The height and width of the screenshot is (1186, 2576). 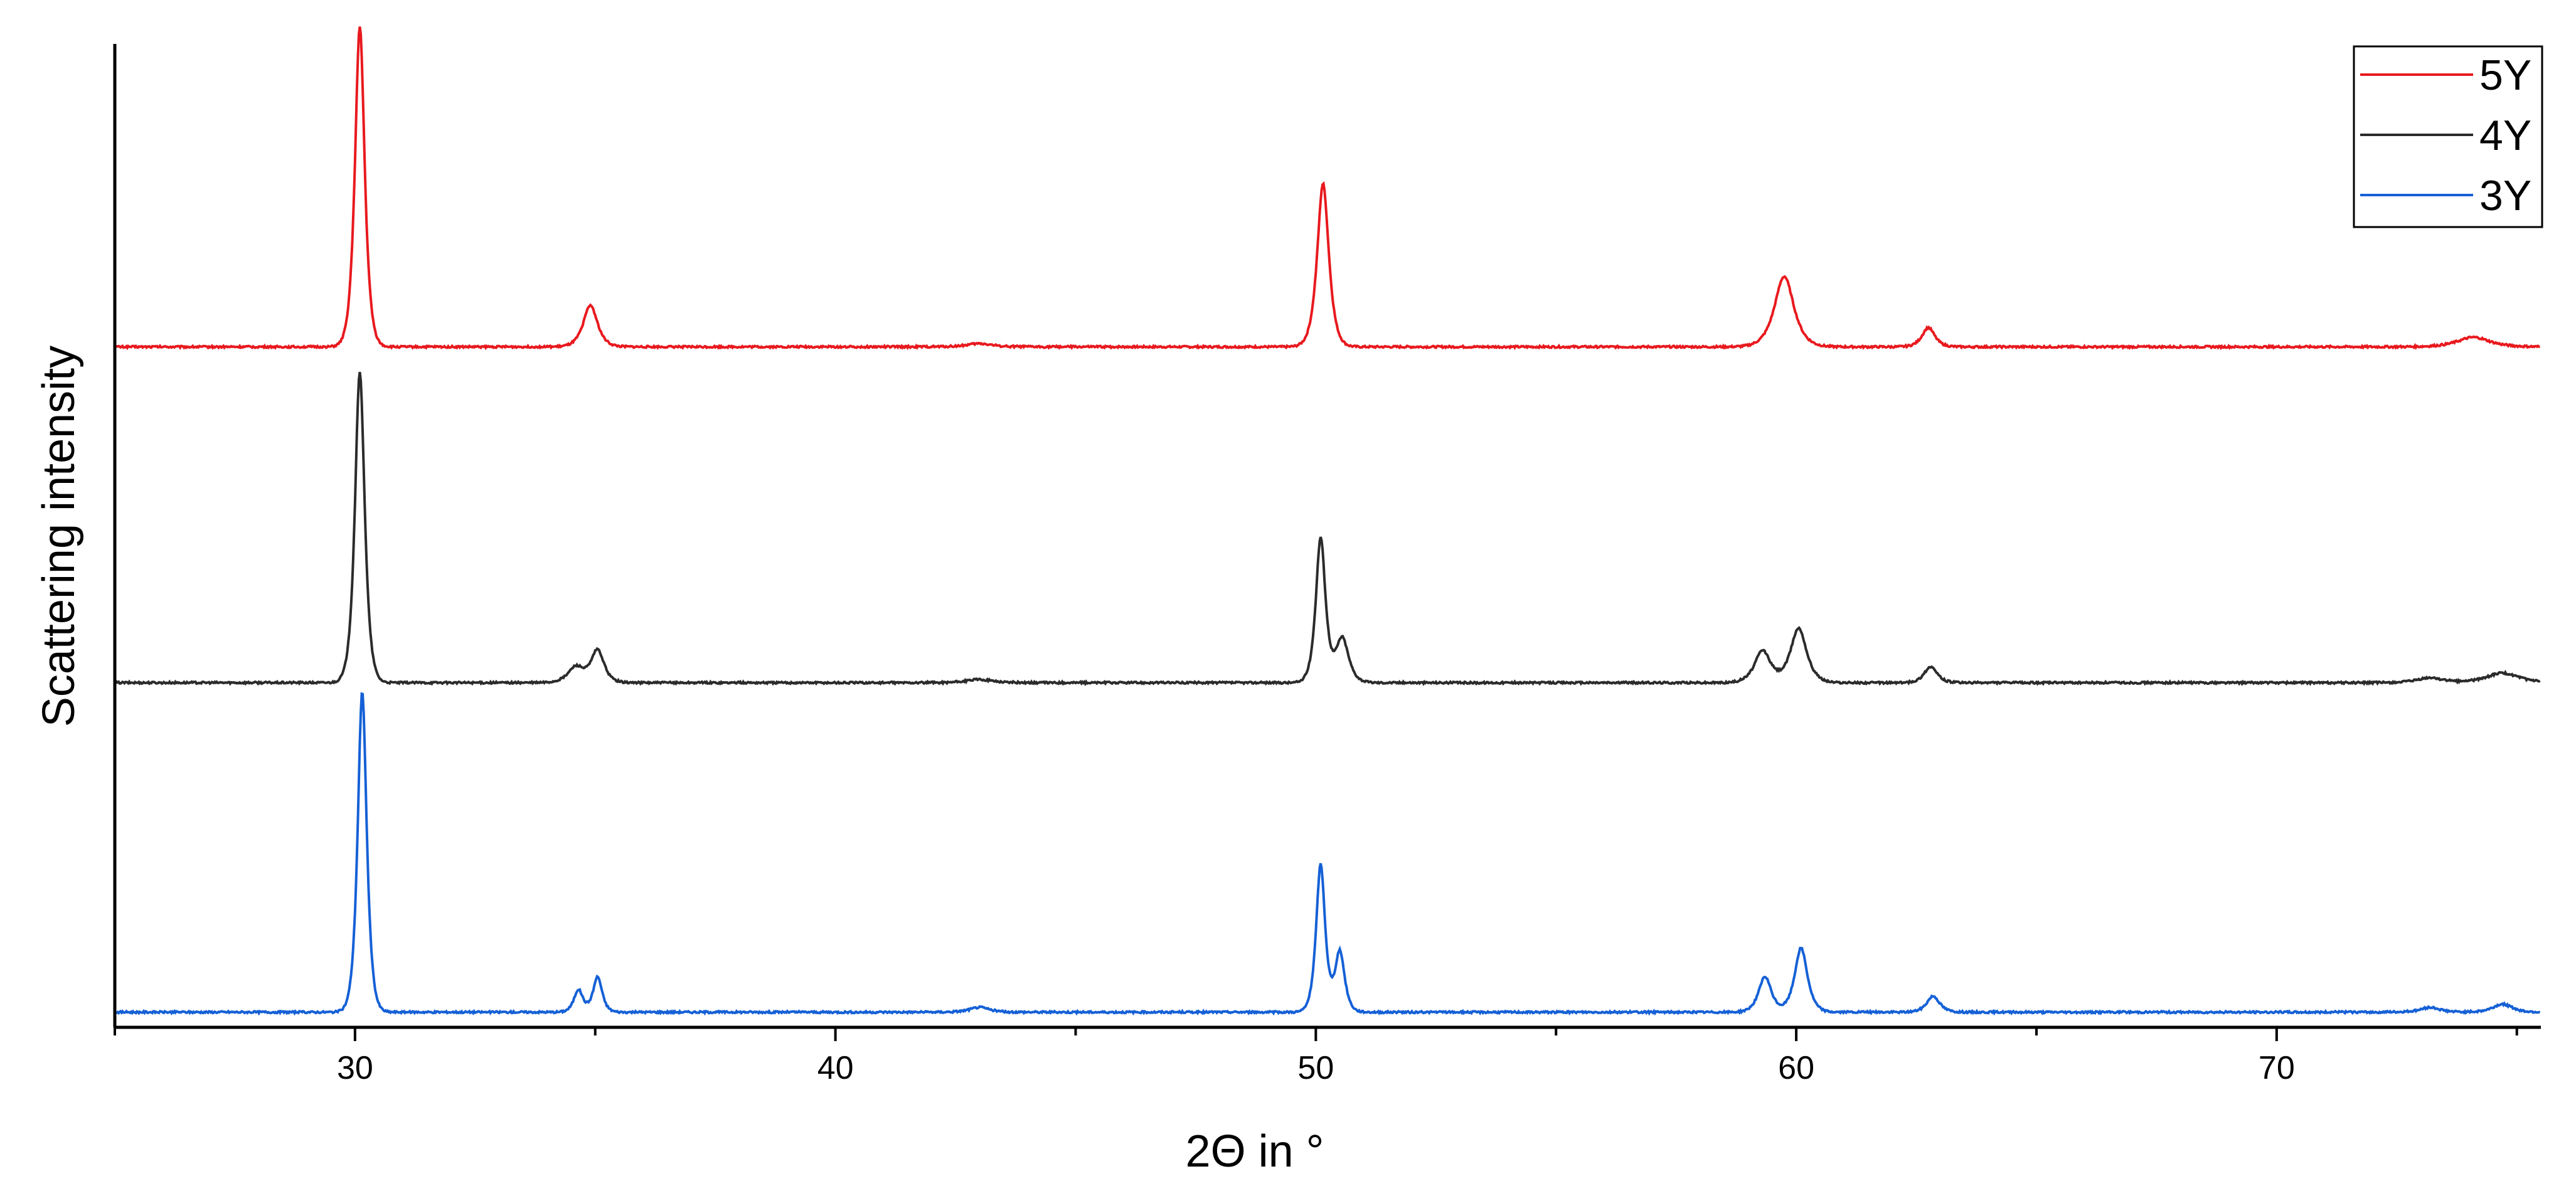 What do you see at coordinates (2505, 75) in the screenshot?
I see `legend-label-5Y: 5Y` at bounding box center [2505, 75].